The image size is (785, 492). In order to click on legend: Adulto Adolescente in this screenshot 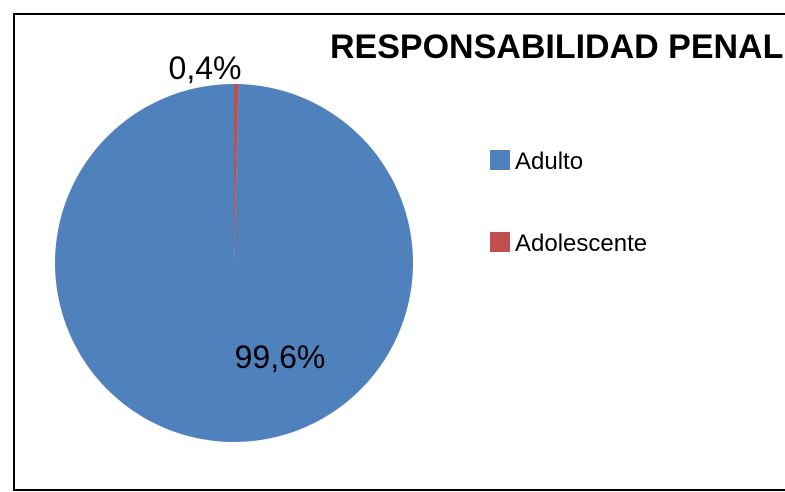, I will do `click(568, 202)`.